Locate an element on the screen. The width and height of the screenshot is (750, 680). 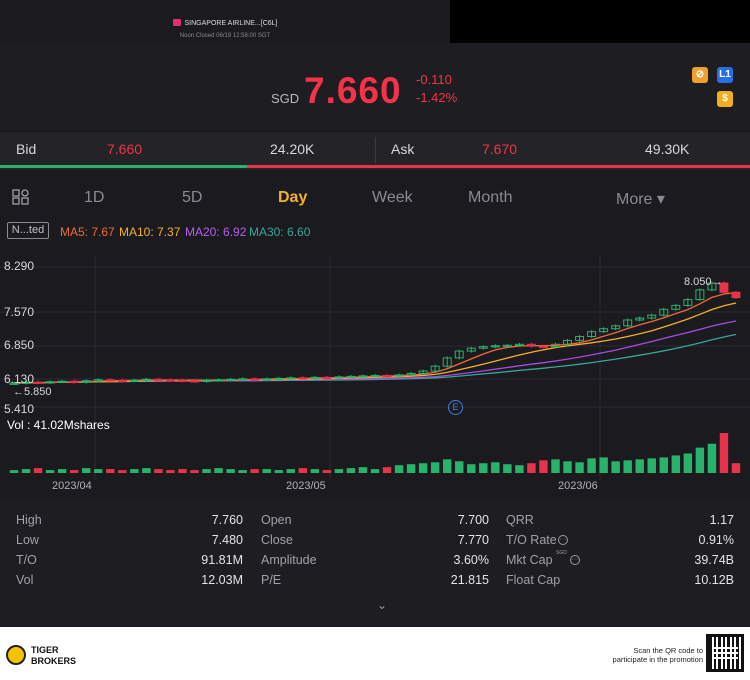
stat-label: Float Cap is located at coordinates (533, 580).